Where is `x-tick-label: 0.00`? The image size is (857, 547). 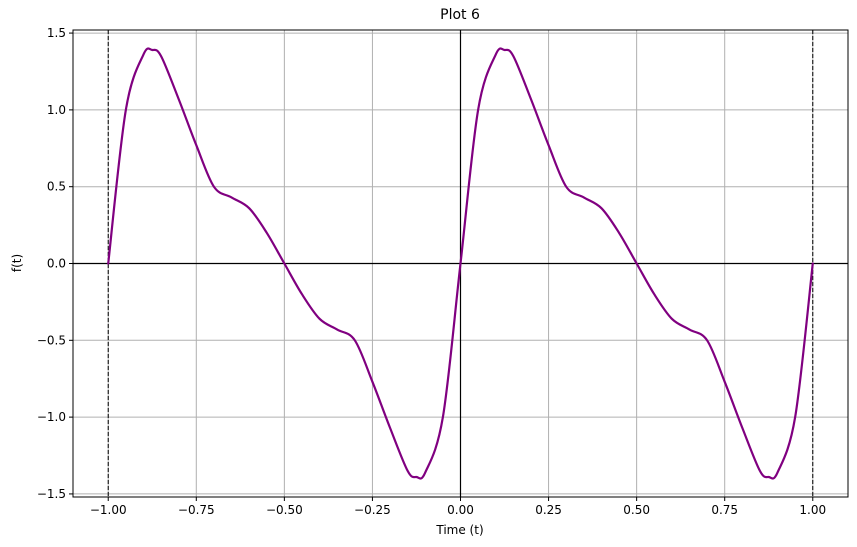 x-tick-label: 0.00 is located at coordinates (460, 510).